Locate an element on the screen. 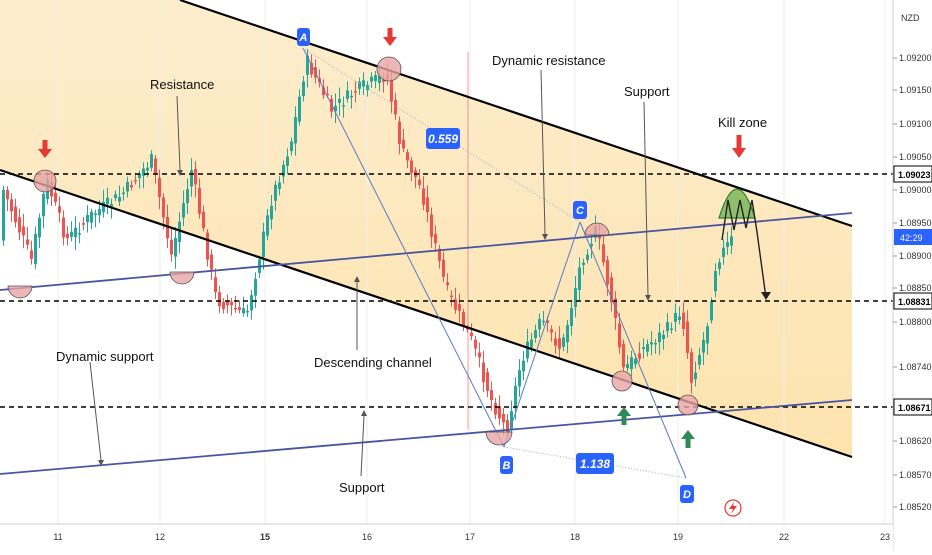 The image size is (932, 555). green-up-arrow-icon is located at coordinates (688, 439).